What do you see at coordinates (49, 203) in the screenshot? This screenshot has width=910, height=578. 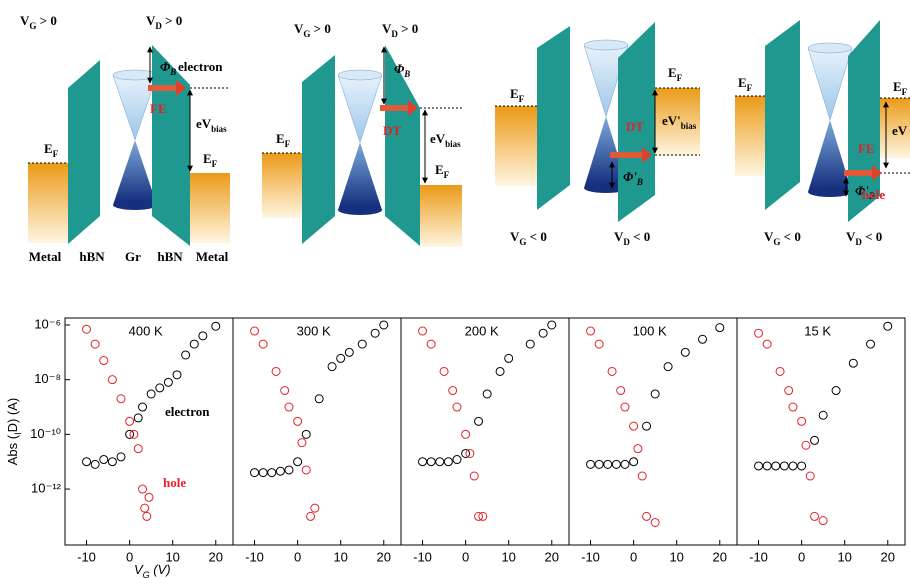 I see `metal` at bounding box center [49, 203].